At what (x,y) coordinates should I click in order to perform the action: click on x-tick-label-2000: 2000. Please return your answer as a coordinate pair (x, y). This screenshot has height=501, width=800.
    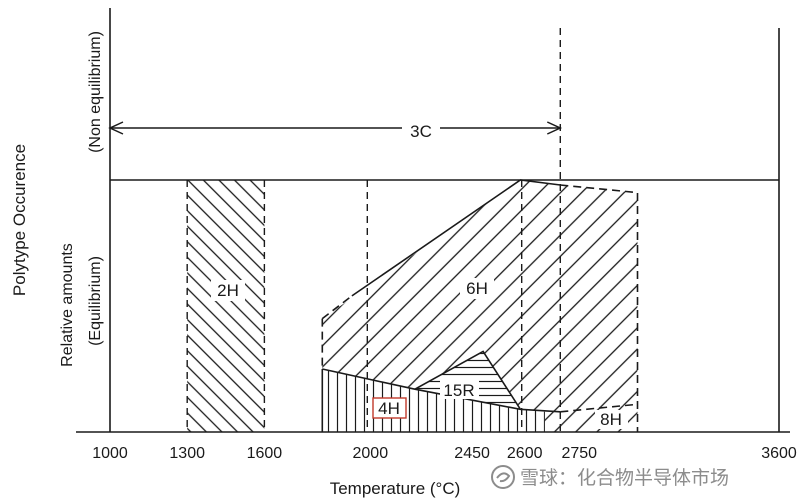
    Looking at the image, I should click on (371, 453).